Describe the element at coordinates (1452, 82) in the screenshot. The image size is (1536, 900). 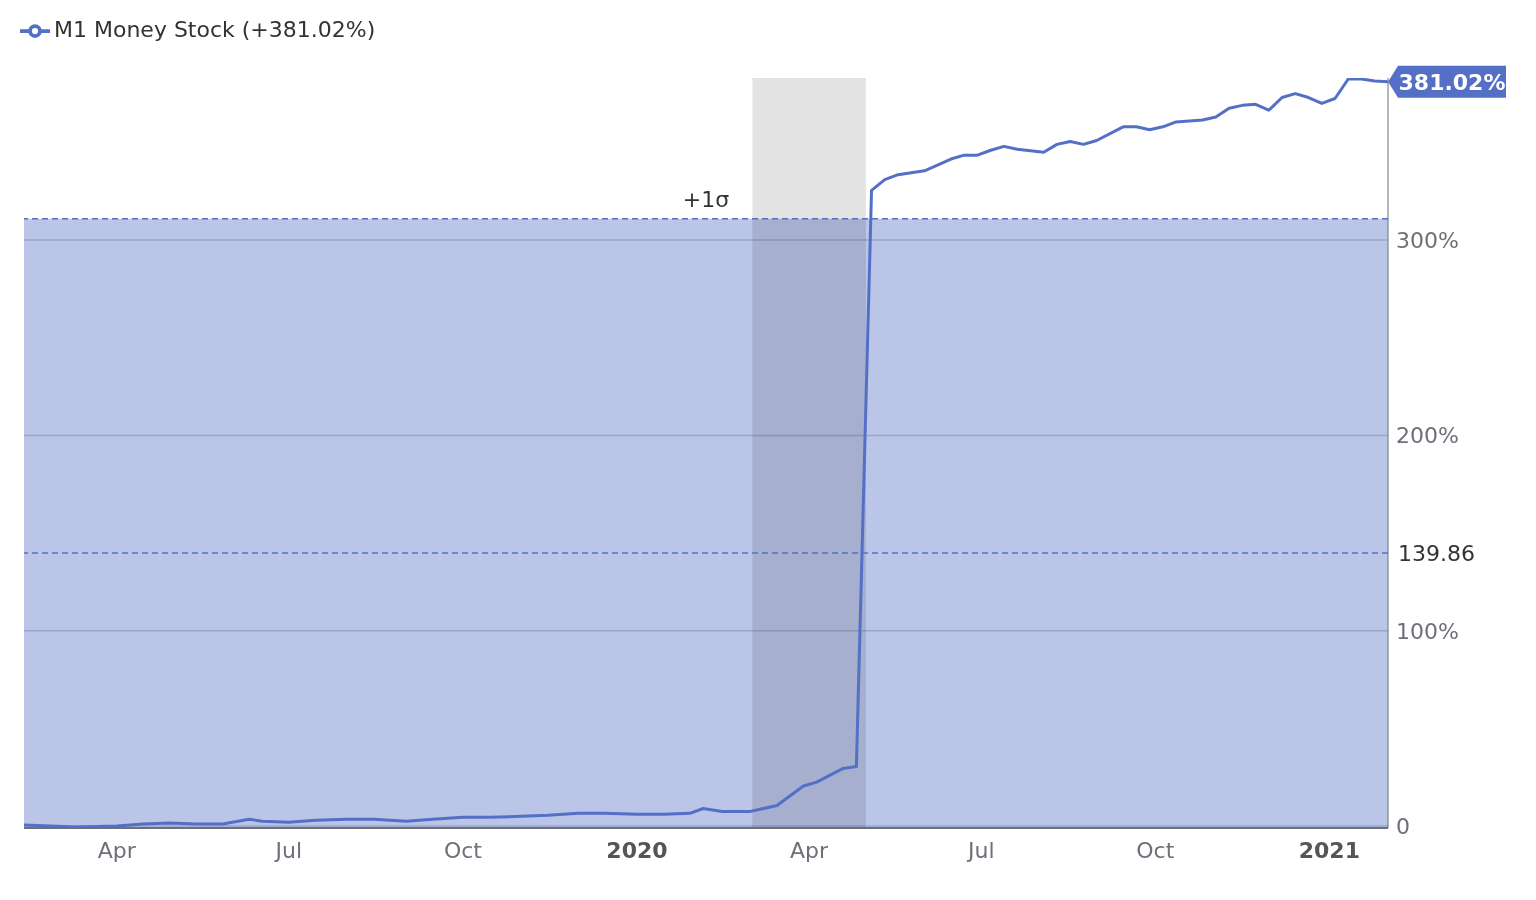
I see `annotation: 381.02%` at that location.